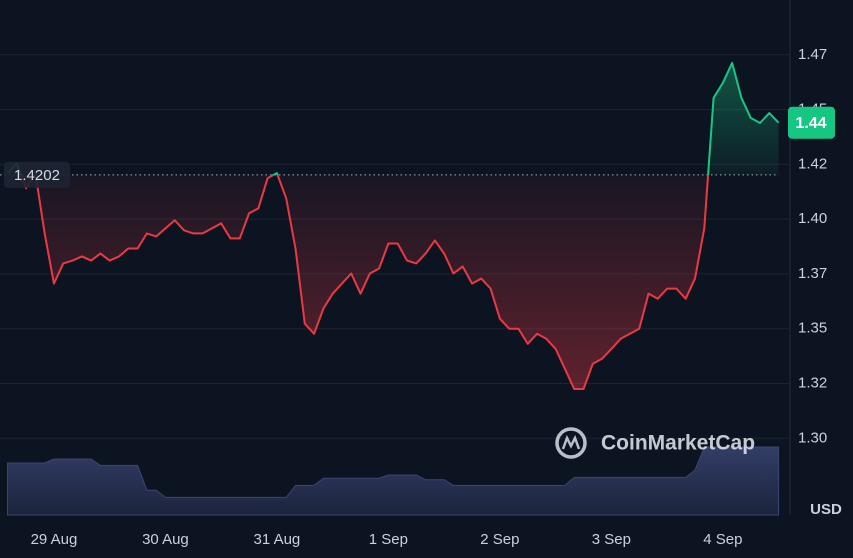 This screenshot has width=853, height=558. I want to click on y-tick-label: 1.47, so click(812, 54).